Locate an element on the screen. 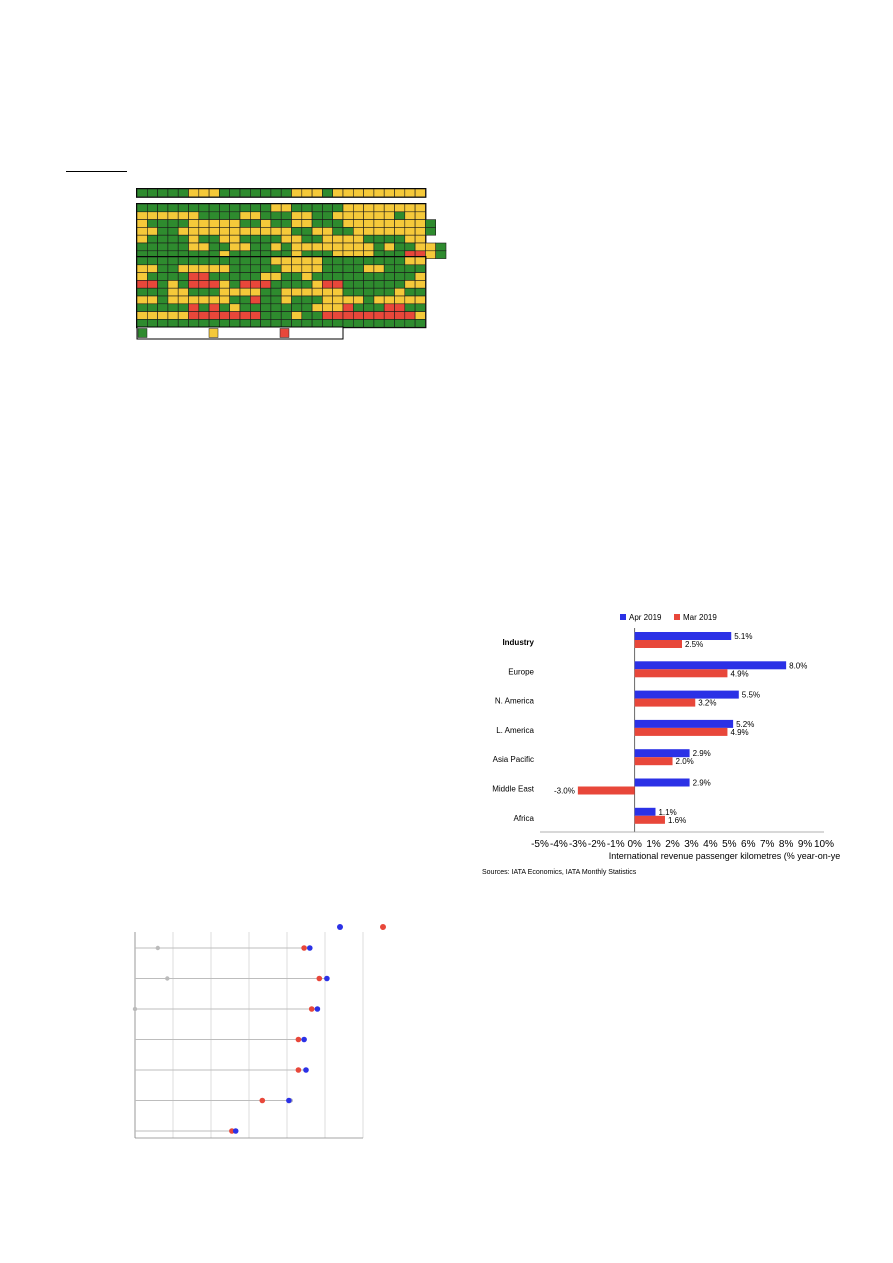 Image resolution: width=893 pixels, height=1263 pixels. dot-grey is located at coordinates (167, 978).